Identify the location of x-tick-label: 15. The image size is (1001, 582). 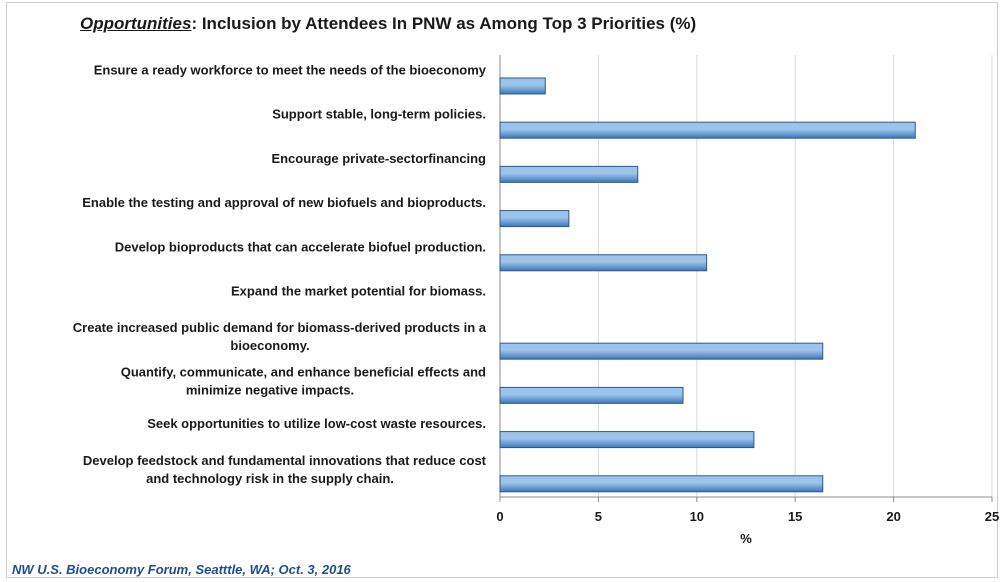
(795, 516).